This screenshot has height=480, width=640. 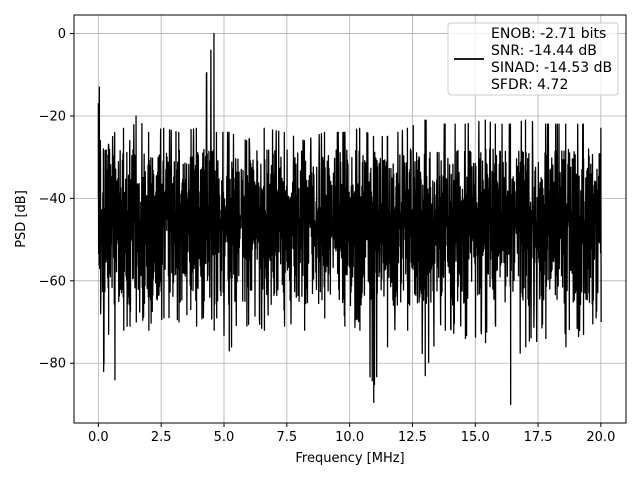 I want to click on x-tick-label: 12.5, so click(x=412, y=437).